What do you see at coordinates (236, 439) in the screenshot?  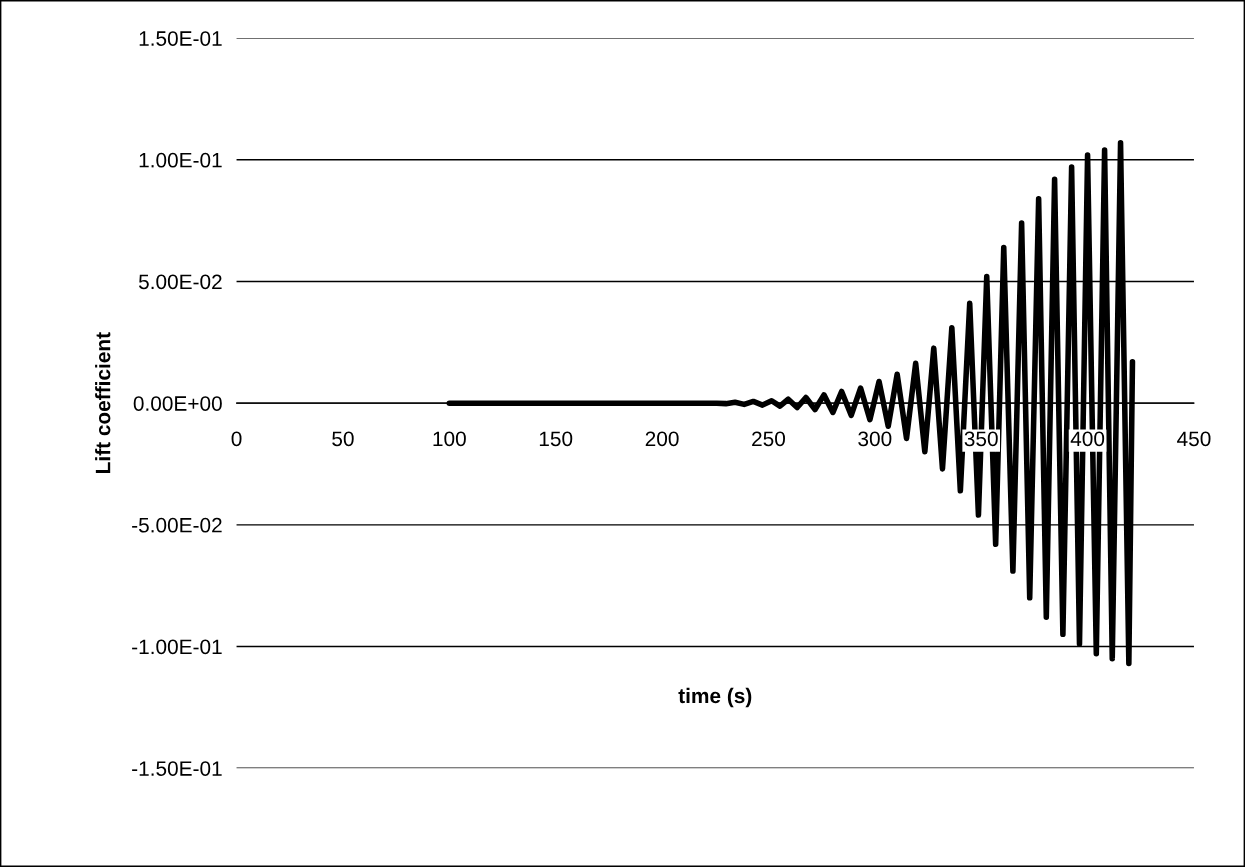 I see `x-tick-label: 0` at bounding box center [236, 439].